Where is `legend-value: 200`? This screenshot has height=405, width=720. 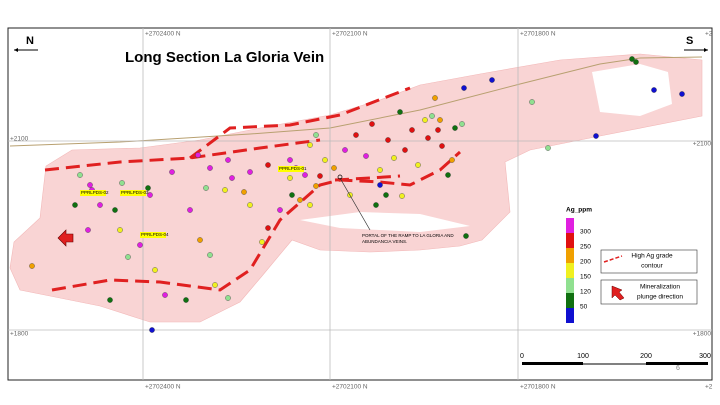
legend-value: 200 is located at coordinates (585, 262).